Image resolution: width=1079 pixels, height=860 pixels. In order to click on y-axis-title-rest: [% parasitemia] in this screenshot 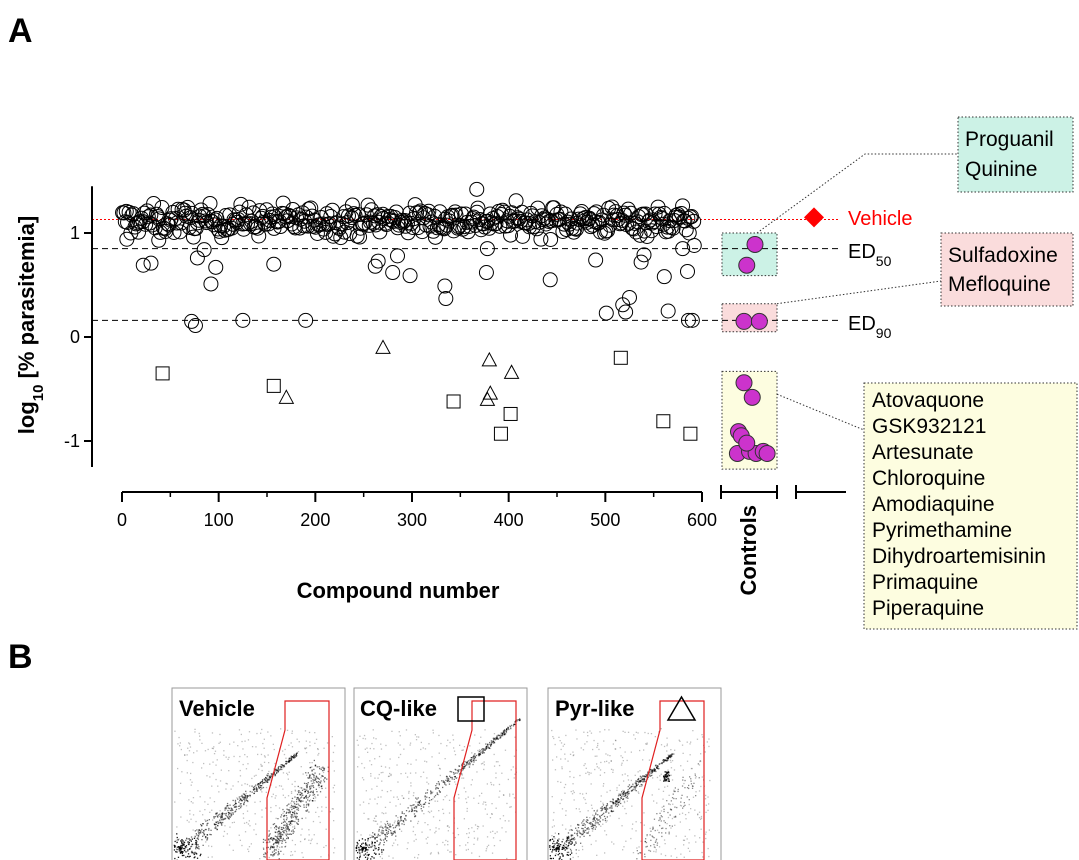, I will do `click(26, 300)`.